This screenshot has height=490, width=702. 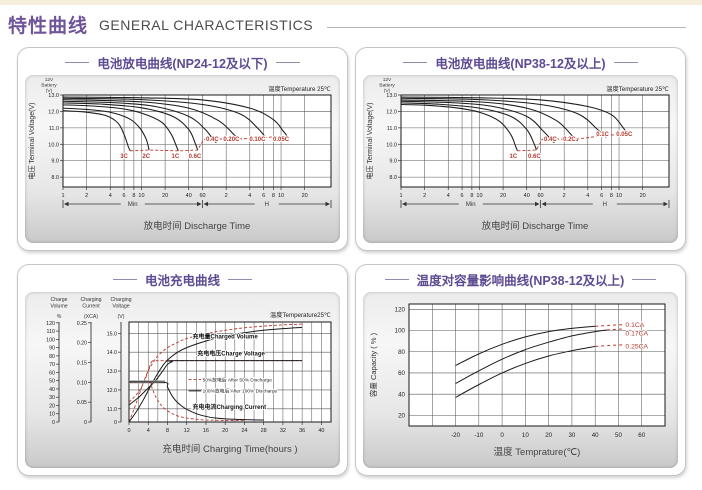 I want to click on svg-text: 100%放电后 After 100% Discharge, so click(x=240, y=391).